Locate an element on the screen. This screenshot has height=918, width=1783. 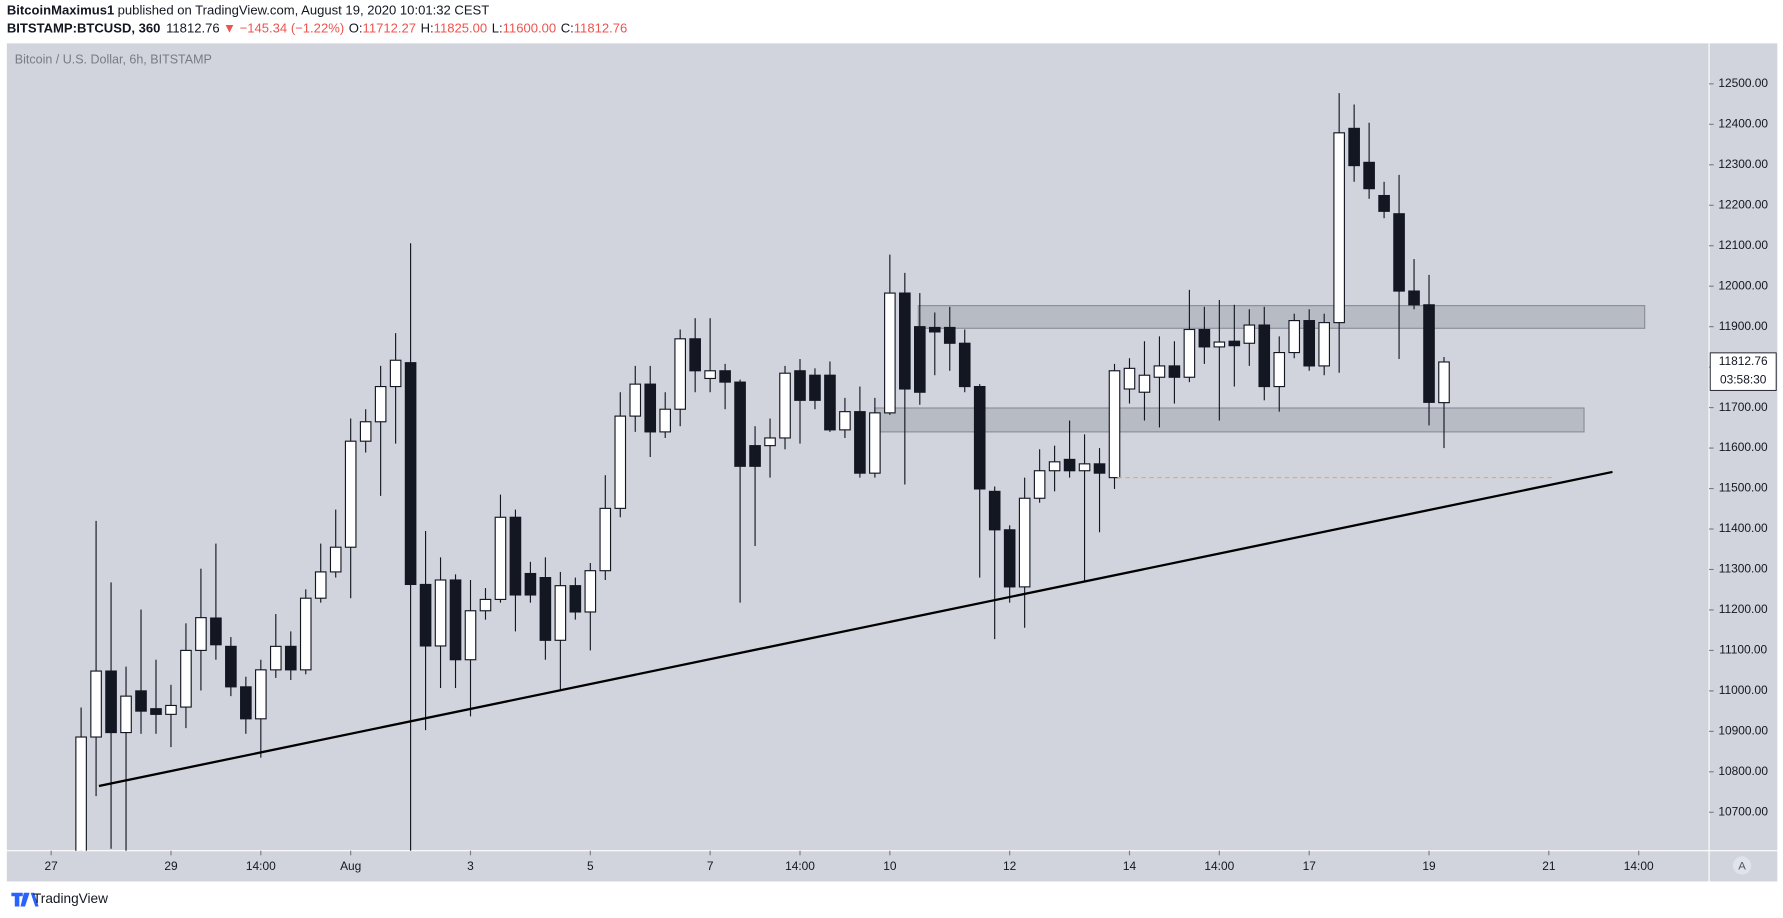
zone is located at coordinates (1281, 317).